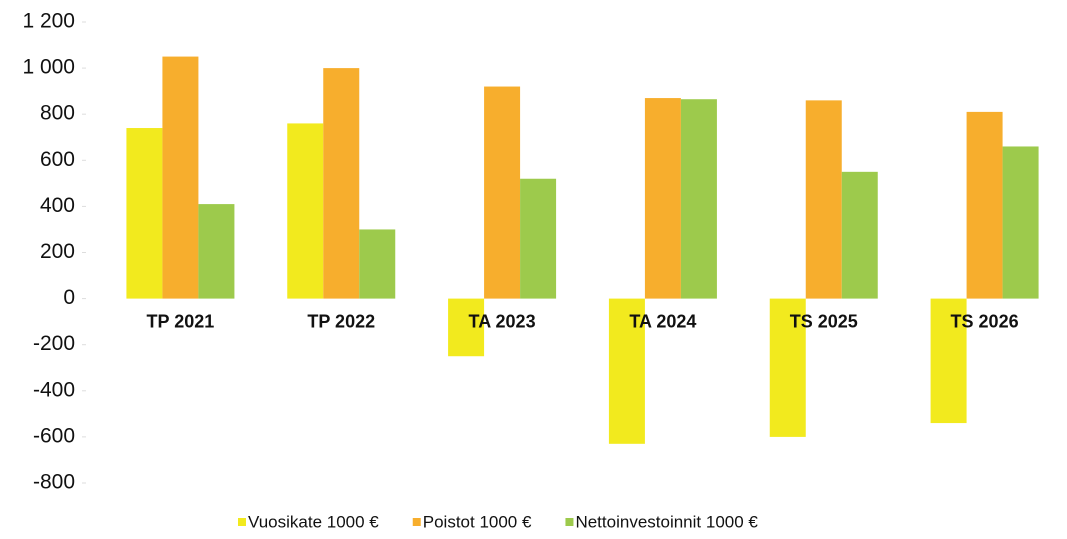  Describe the element at coordinates (54, 435) in the screenshot. I see `y-tick-label: -600` at that location.